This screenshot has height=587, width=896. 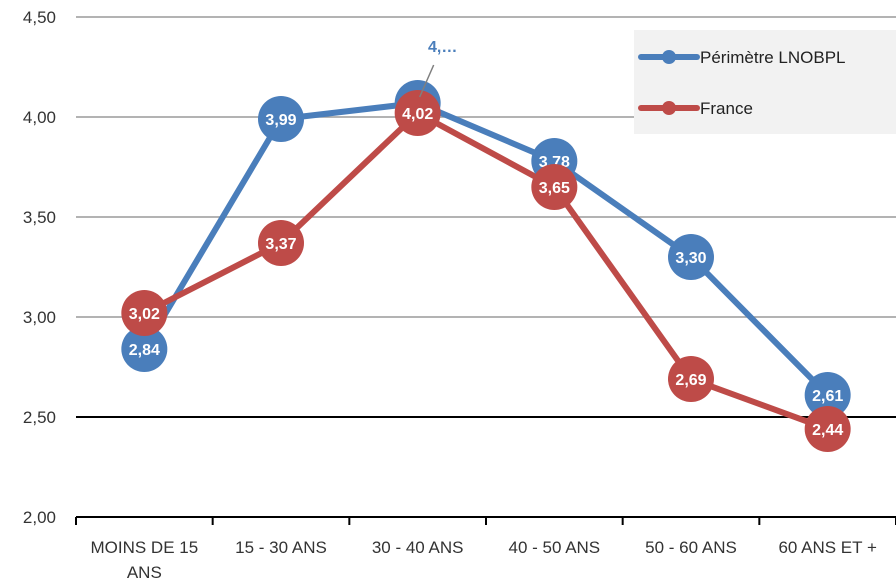 I want to click on callout-leader-line, so click(x=426, y=81).